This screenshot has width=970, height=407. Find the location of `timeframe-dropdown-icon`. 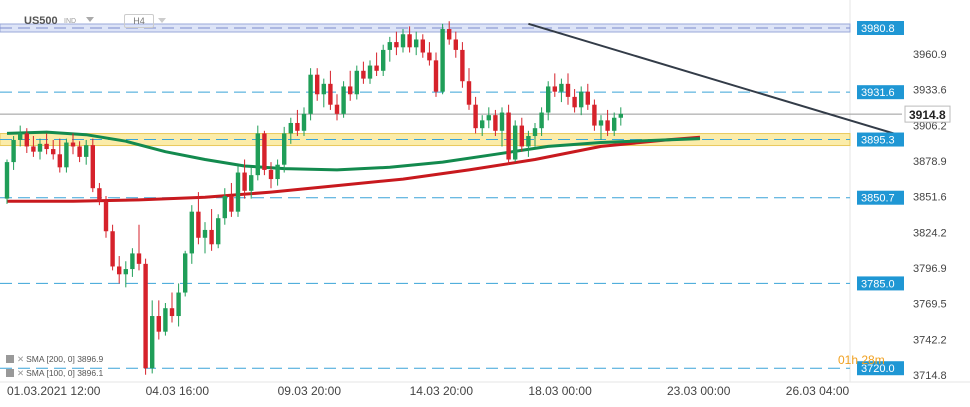

timeframe-dropdown-icon is located at coordinates (162, 20).